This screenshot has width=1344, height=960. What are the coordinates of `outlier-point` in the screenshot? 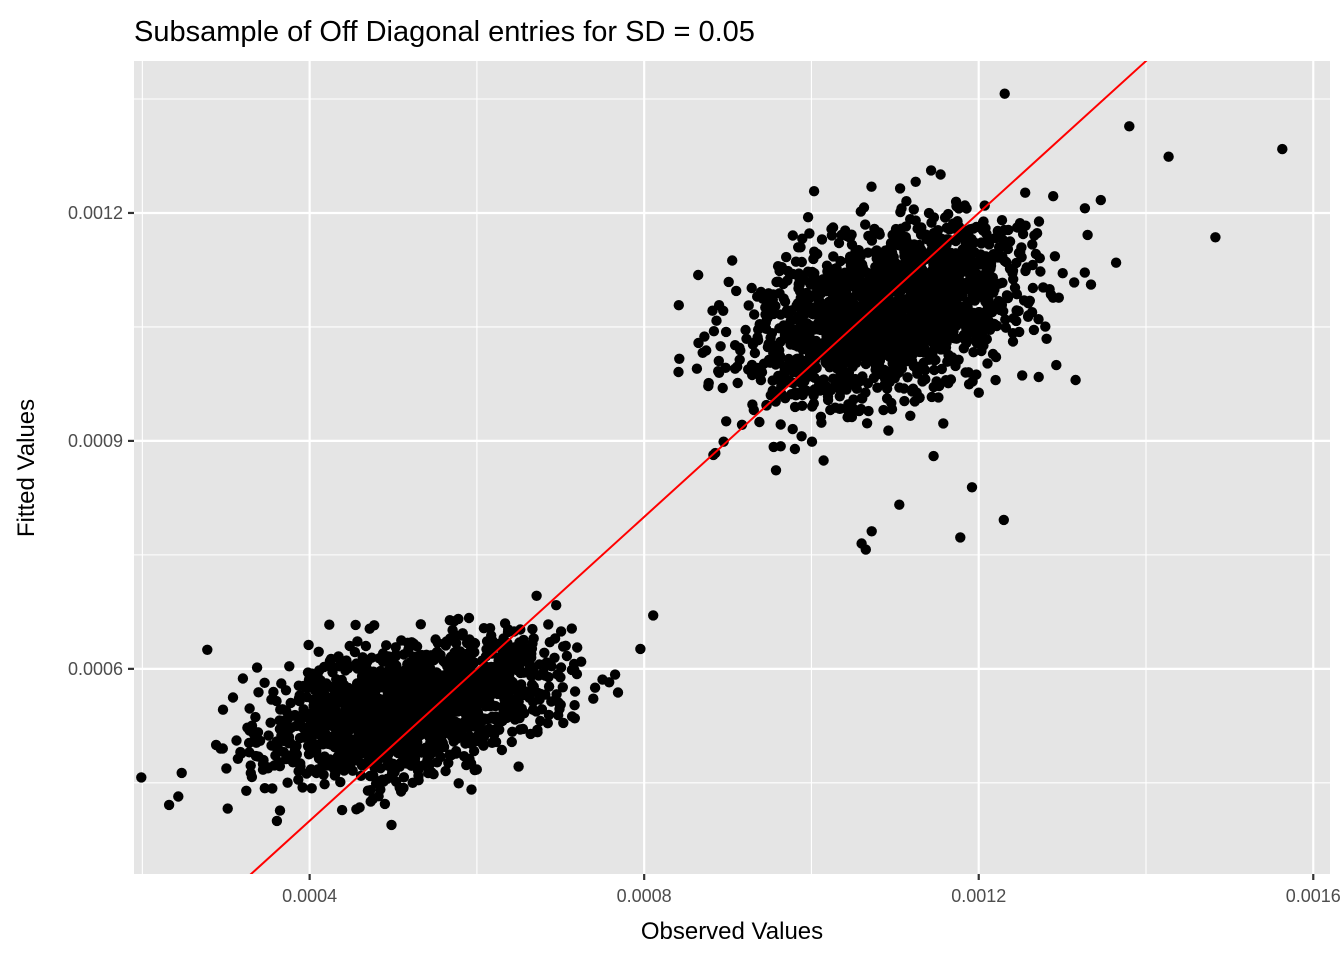 It's located at (865, 549).